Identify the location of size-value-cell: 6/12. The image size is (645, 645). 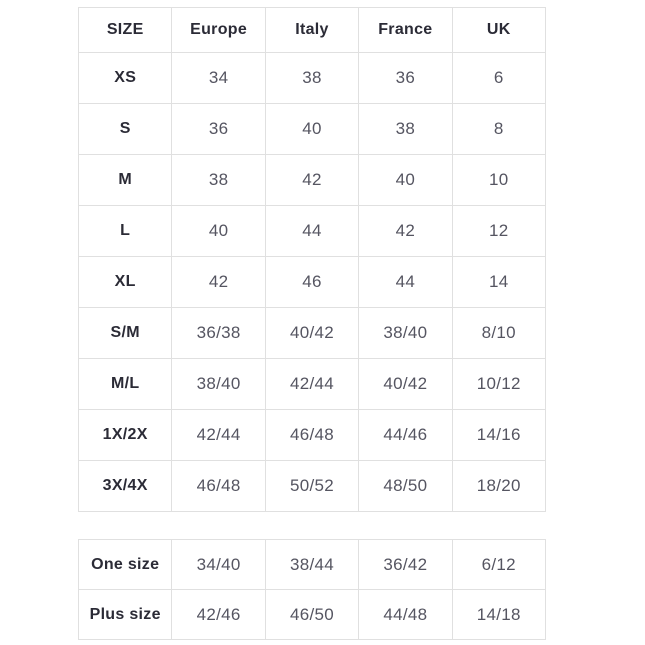
(499, 564).